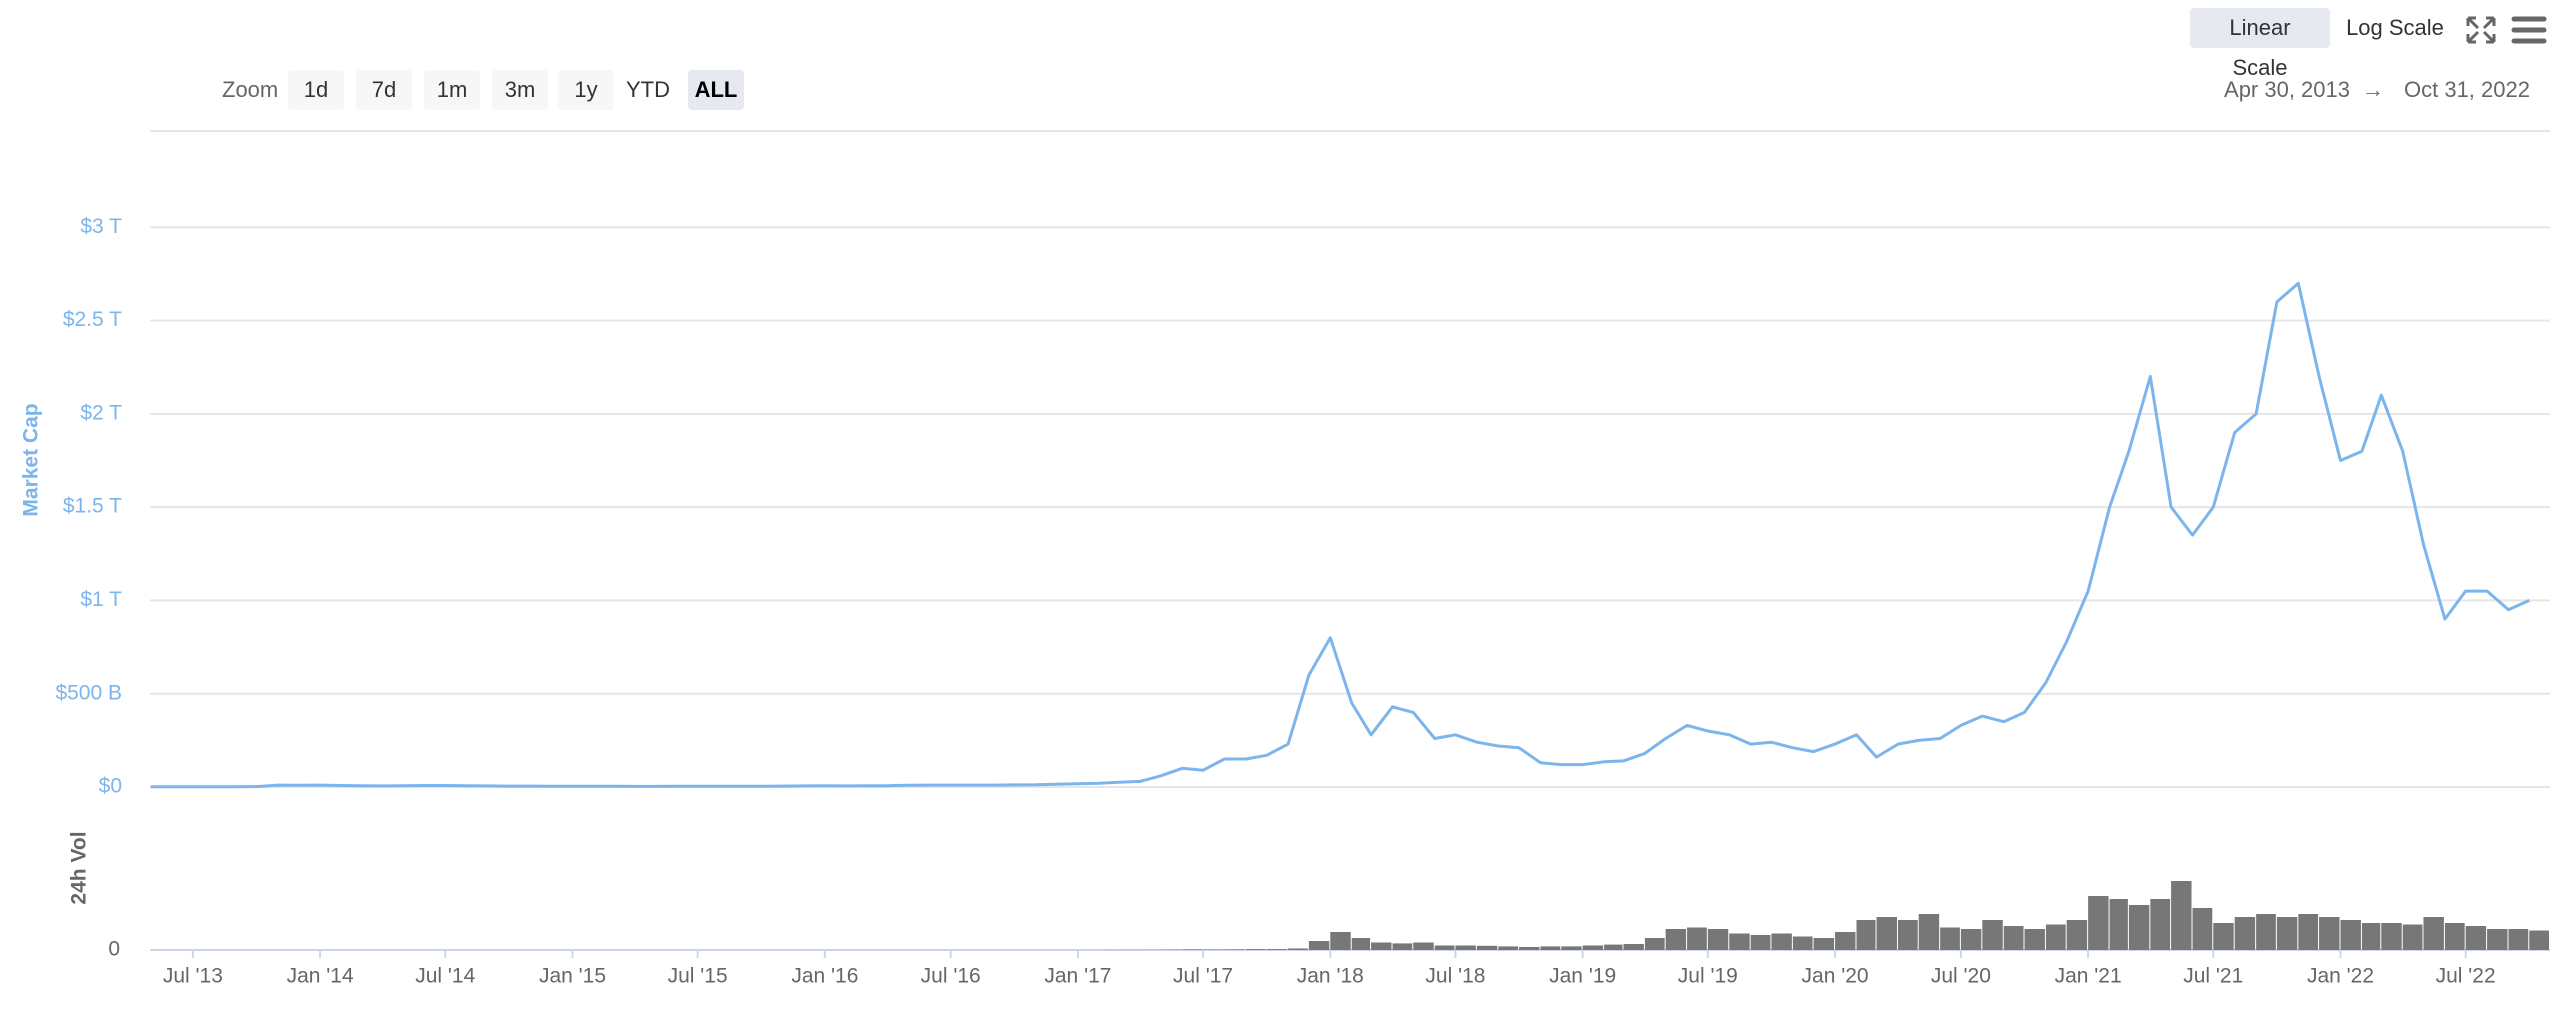  What do you see at coordinates (452, 90) in the screenshot?
I see `zoom-button: 1m` at bounding box center [452, 90].